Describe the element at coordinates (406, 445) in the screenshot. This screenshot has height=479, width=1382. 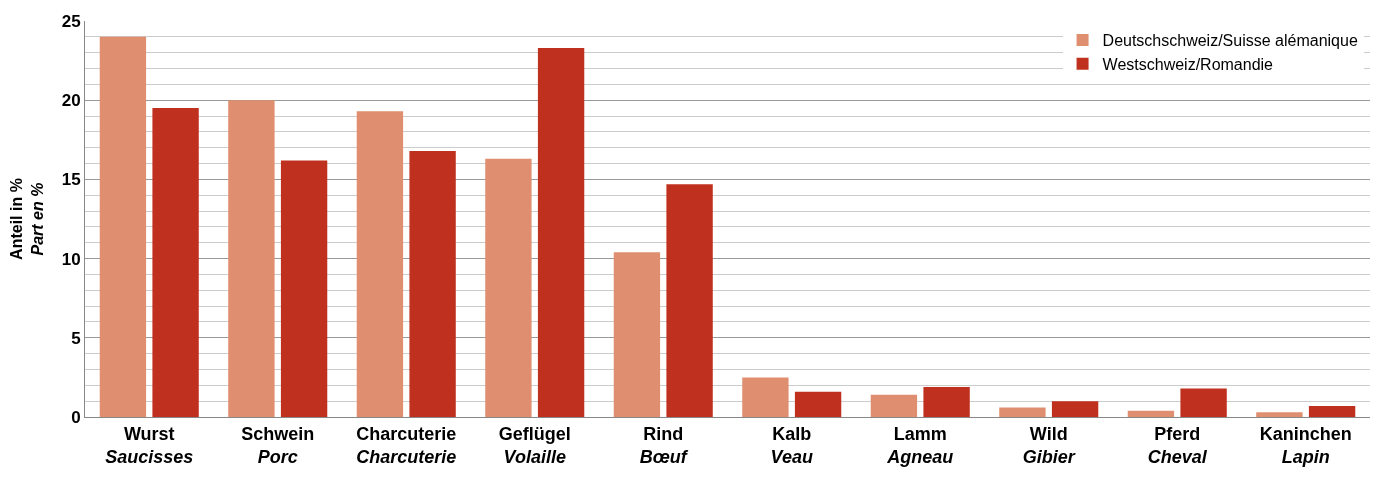
I see `x-tick-label: Charcuterie Charcuterie` at that location.